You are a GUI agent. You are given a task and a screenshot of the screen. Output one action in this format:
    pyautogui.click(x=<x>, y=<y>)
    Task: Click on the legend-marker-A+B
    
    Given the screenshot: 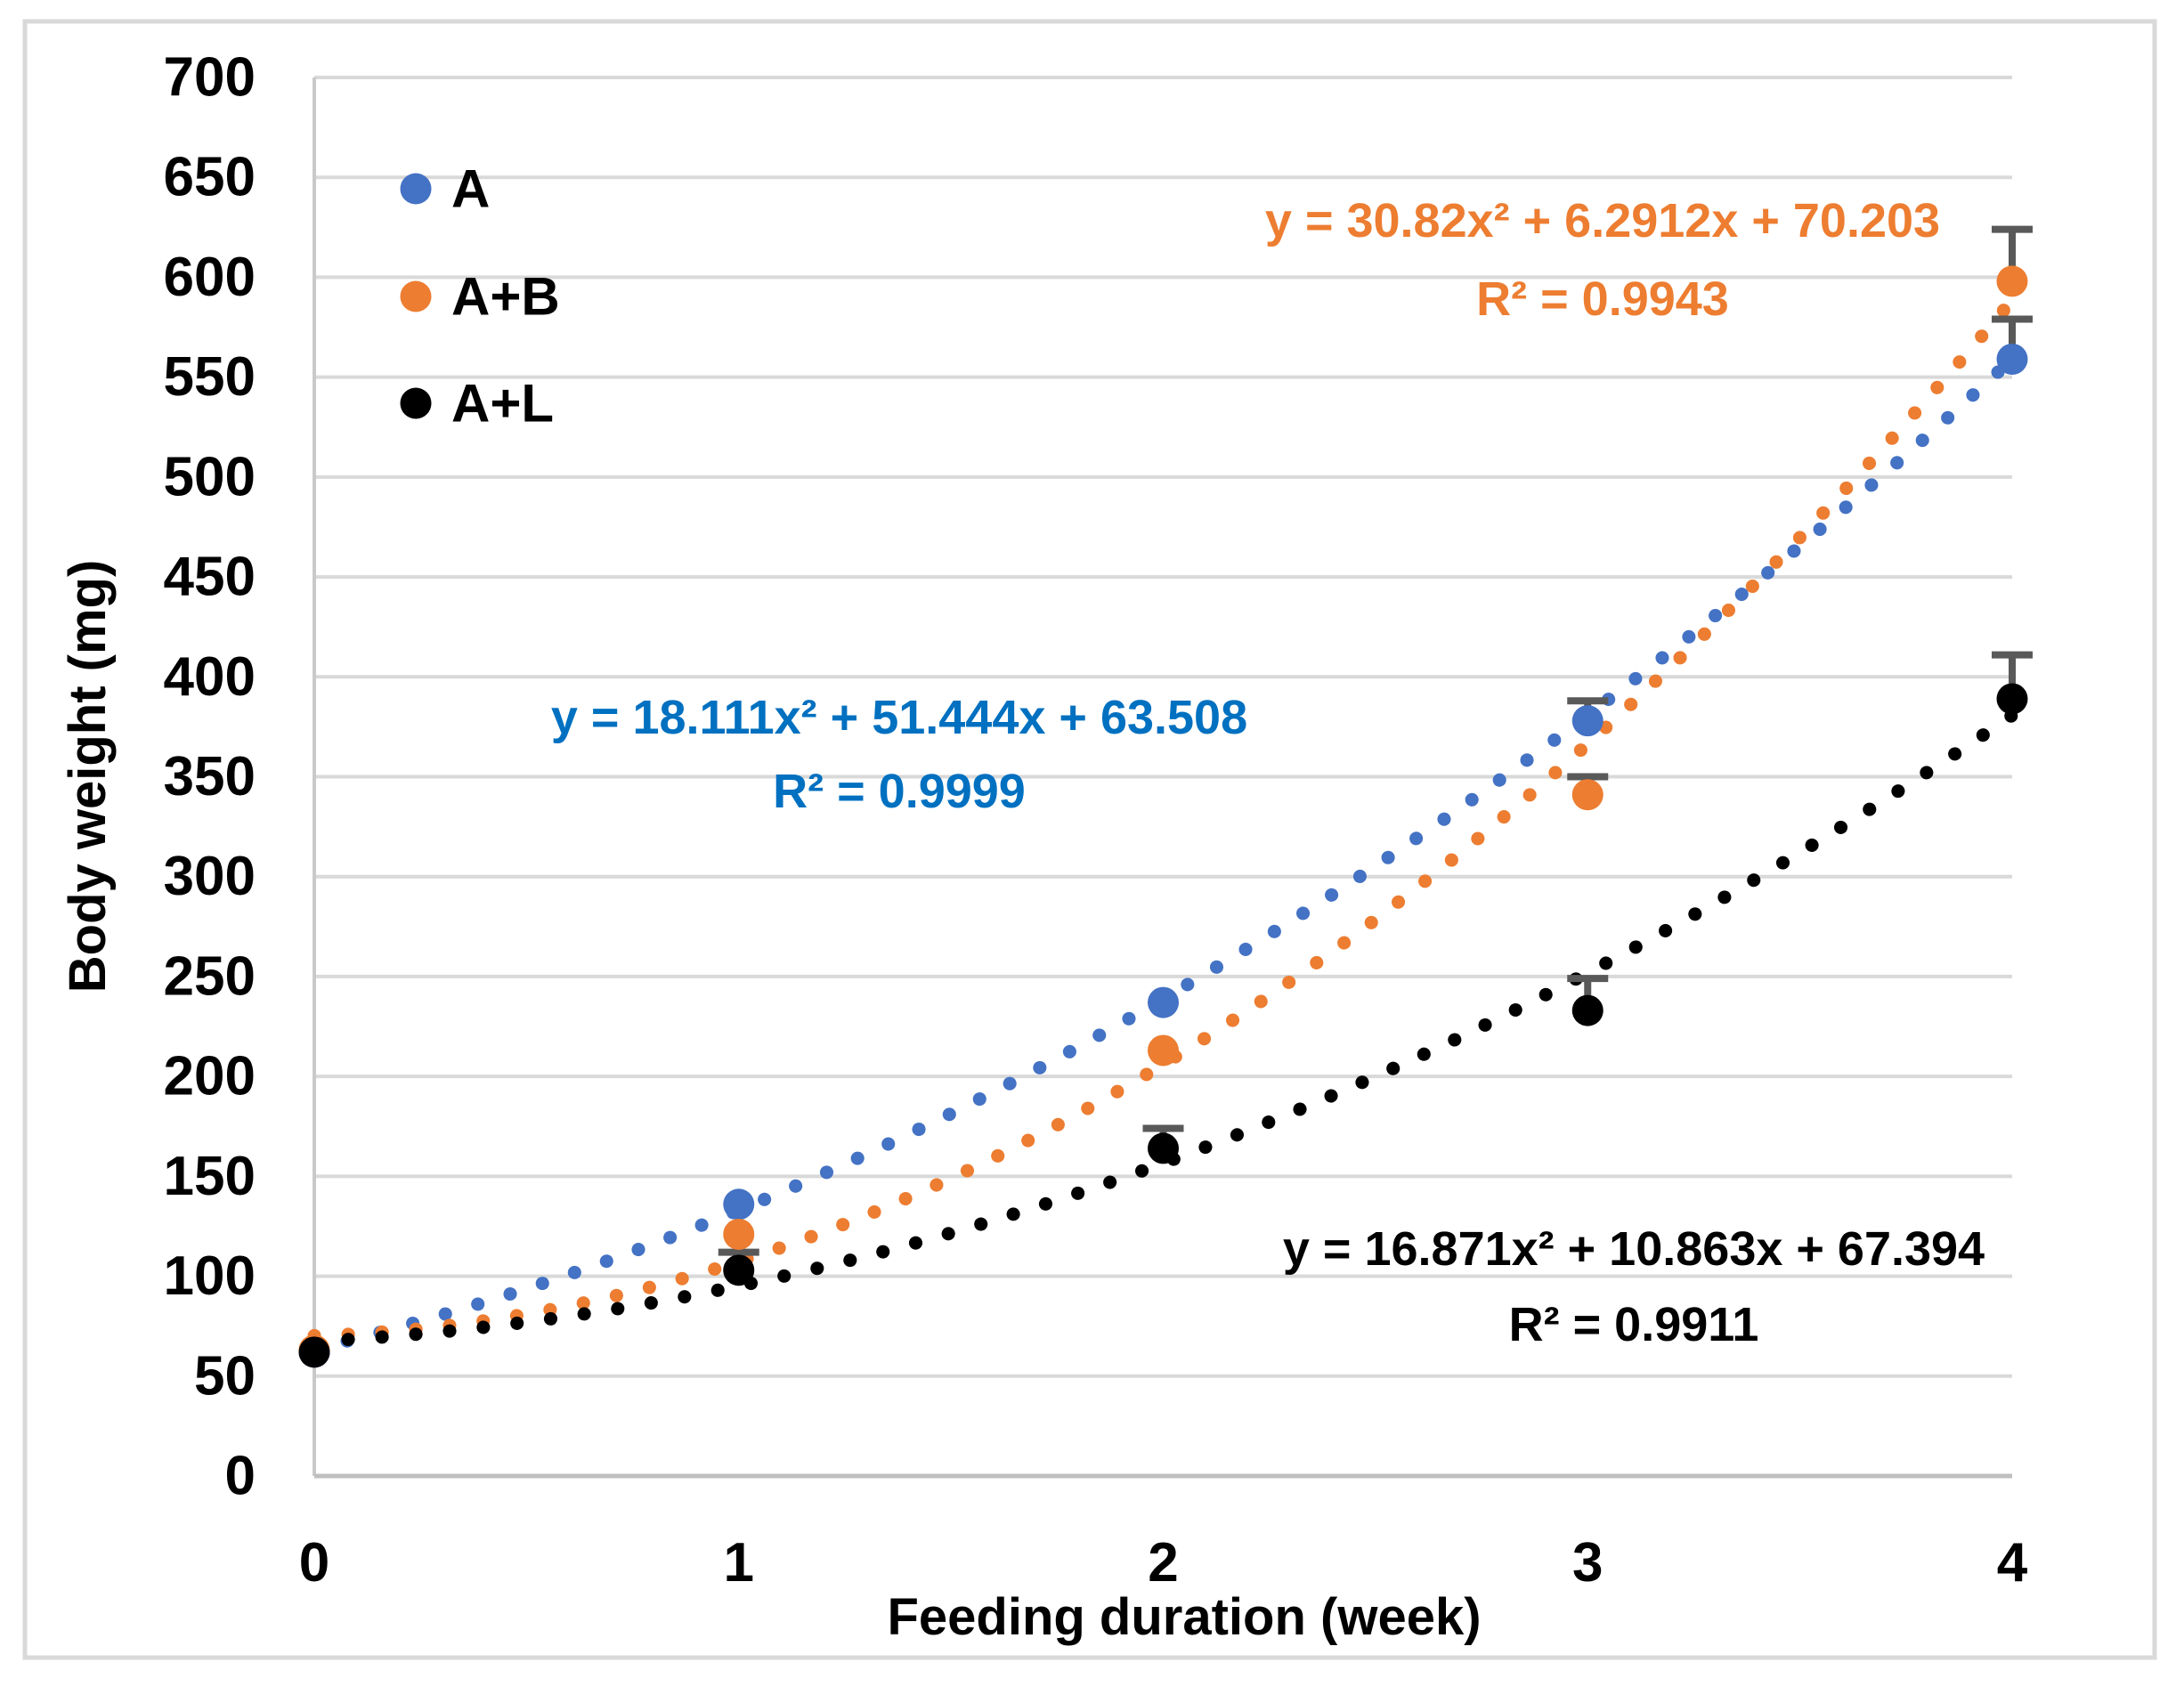 What is the action you would take?
    pyautogui.click(x=416, y=296)
    